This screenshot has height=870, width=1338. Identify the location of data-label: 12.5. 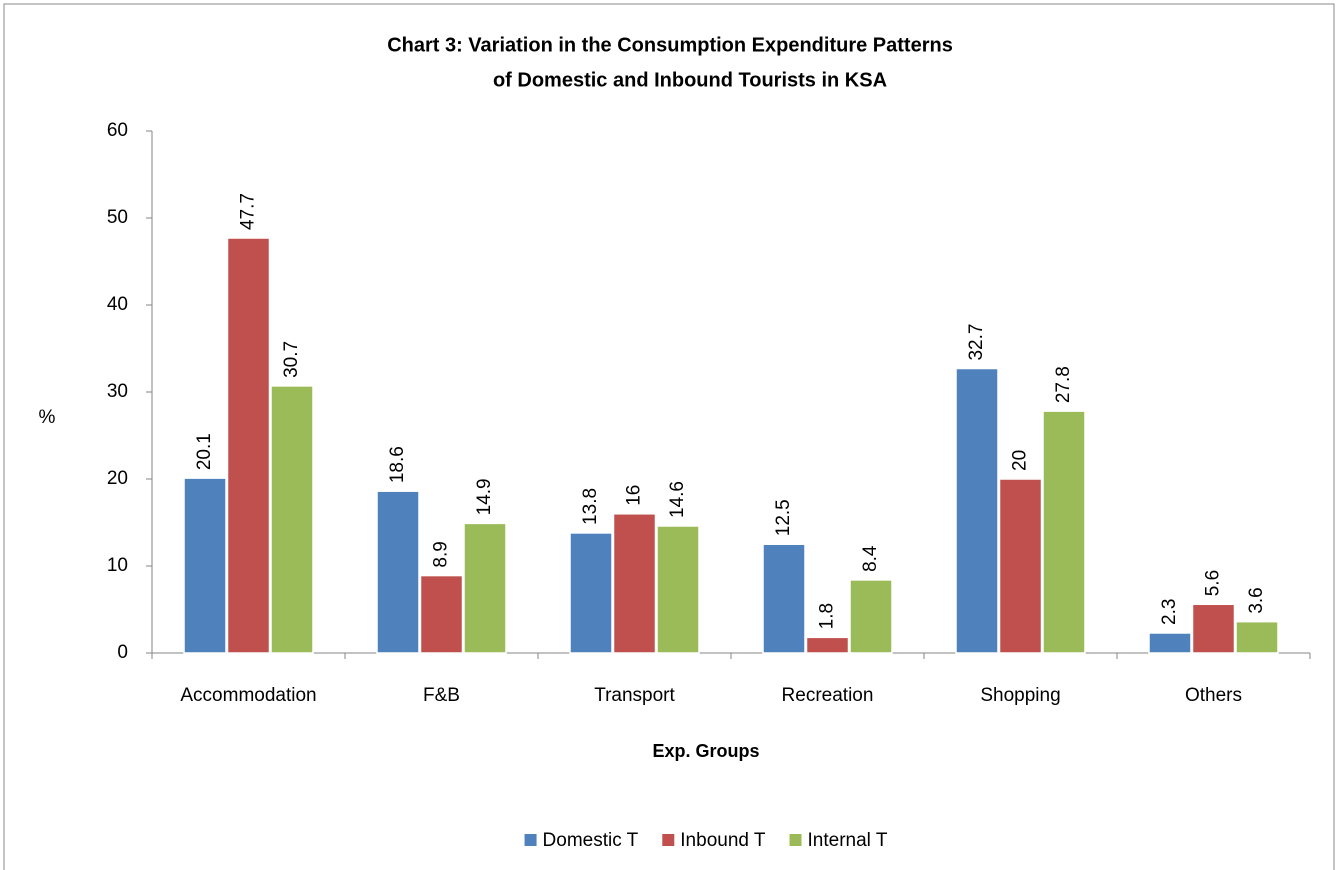
(783, 517).